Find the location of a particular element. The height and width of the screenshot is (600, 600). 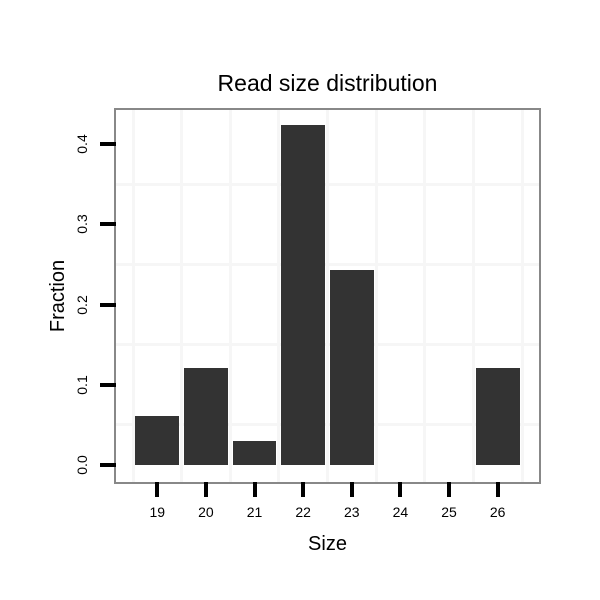

x-tick-label: 23 is located at coordinates (352, 512).